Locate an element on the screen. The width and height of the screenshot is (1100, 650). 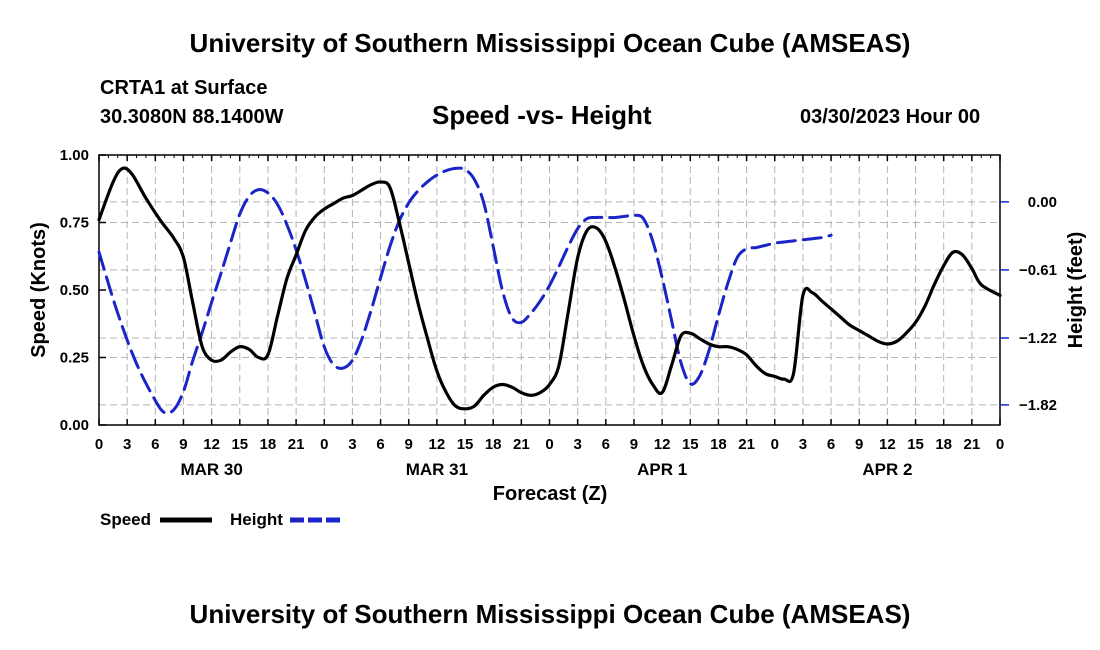
y-axis-label-right: Height (feet) is located at coordinates (1076, 290).